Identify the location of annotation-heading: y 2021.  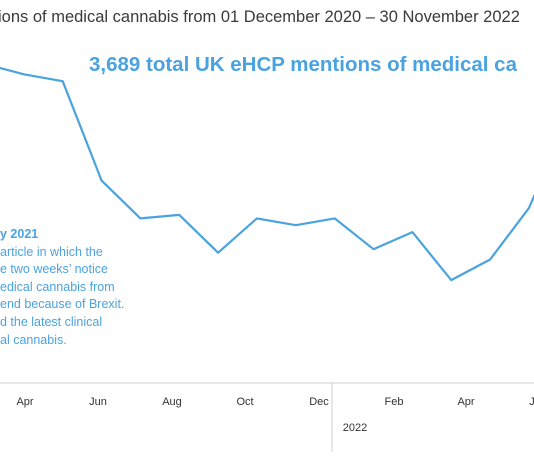
(19, 234).